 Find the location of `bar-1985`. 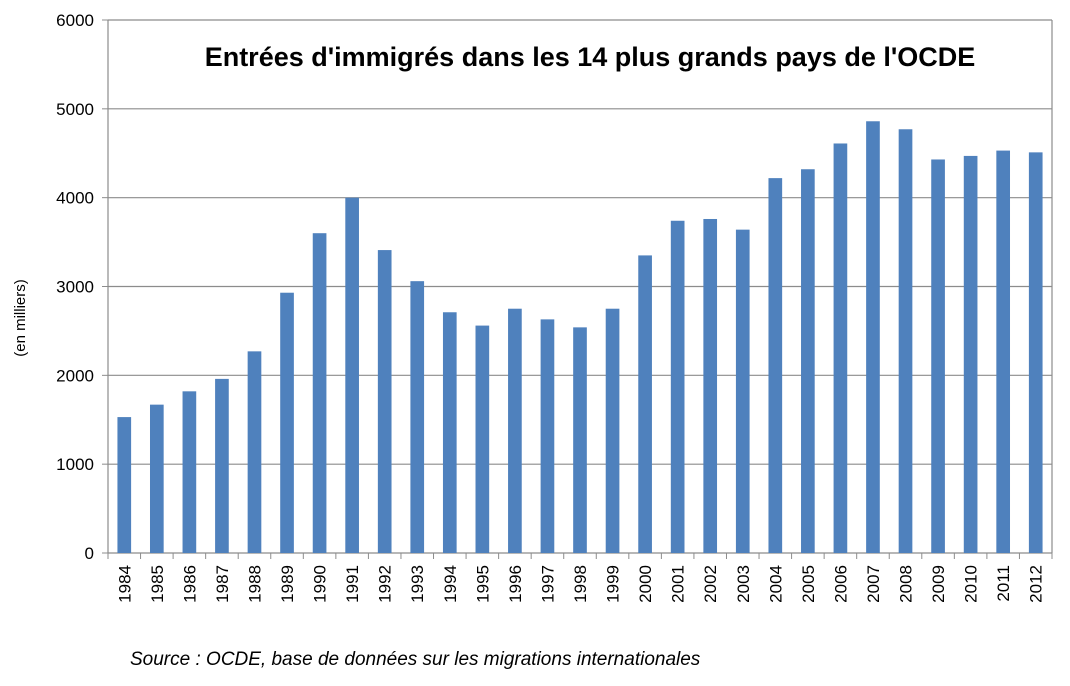

bar-1985 is located at coordinates (156, 478).